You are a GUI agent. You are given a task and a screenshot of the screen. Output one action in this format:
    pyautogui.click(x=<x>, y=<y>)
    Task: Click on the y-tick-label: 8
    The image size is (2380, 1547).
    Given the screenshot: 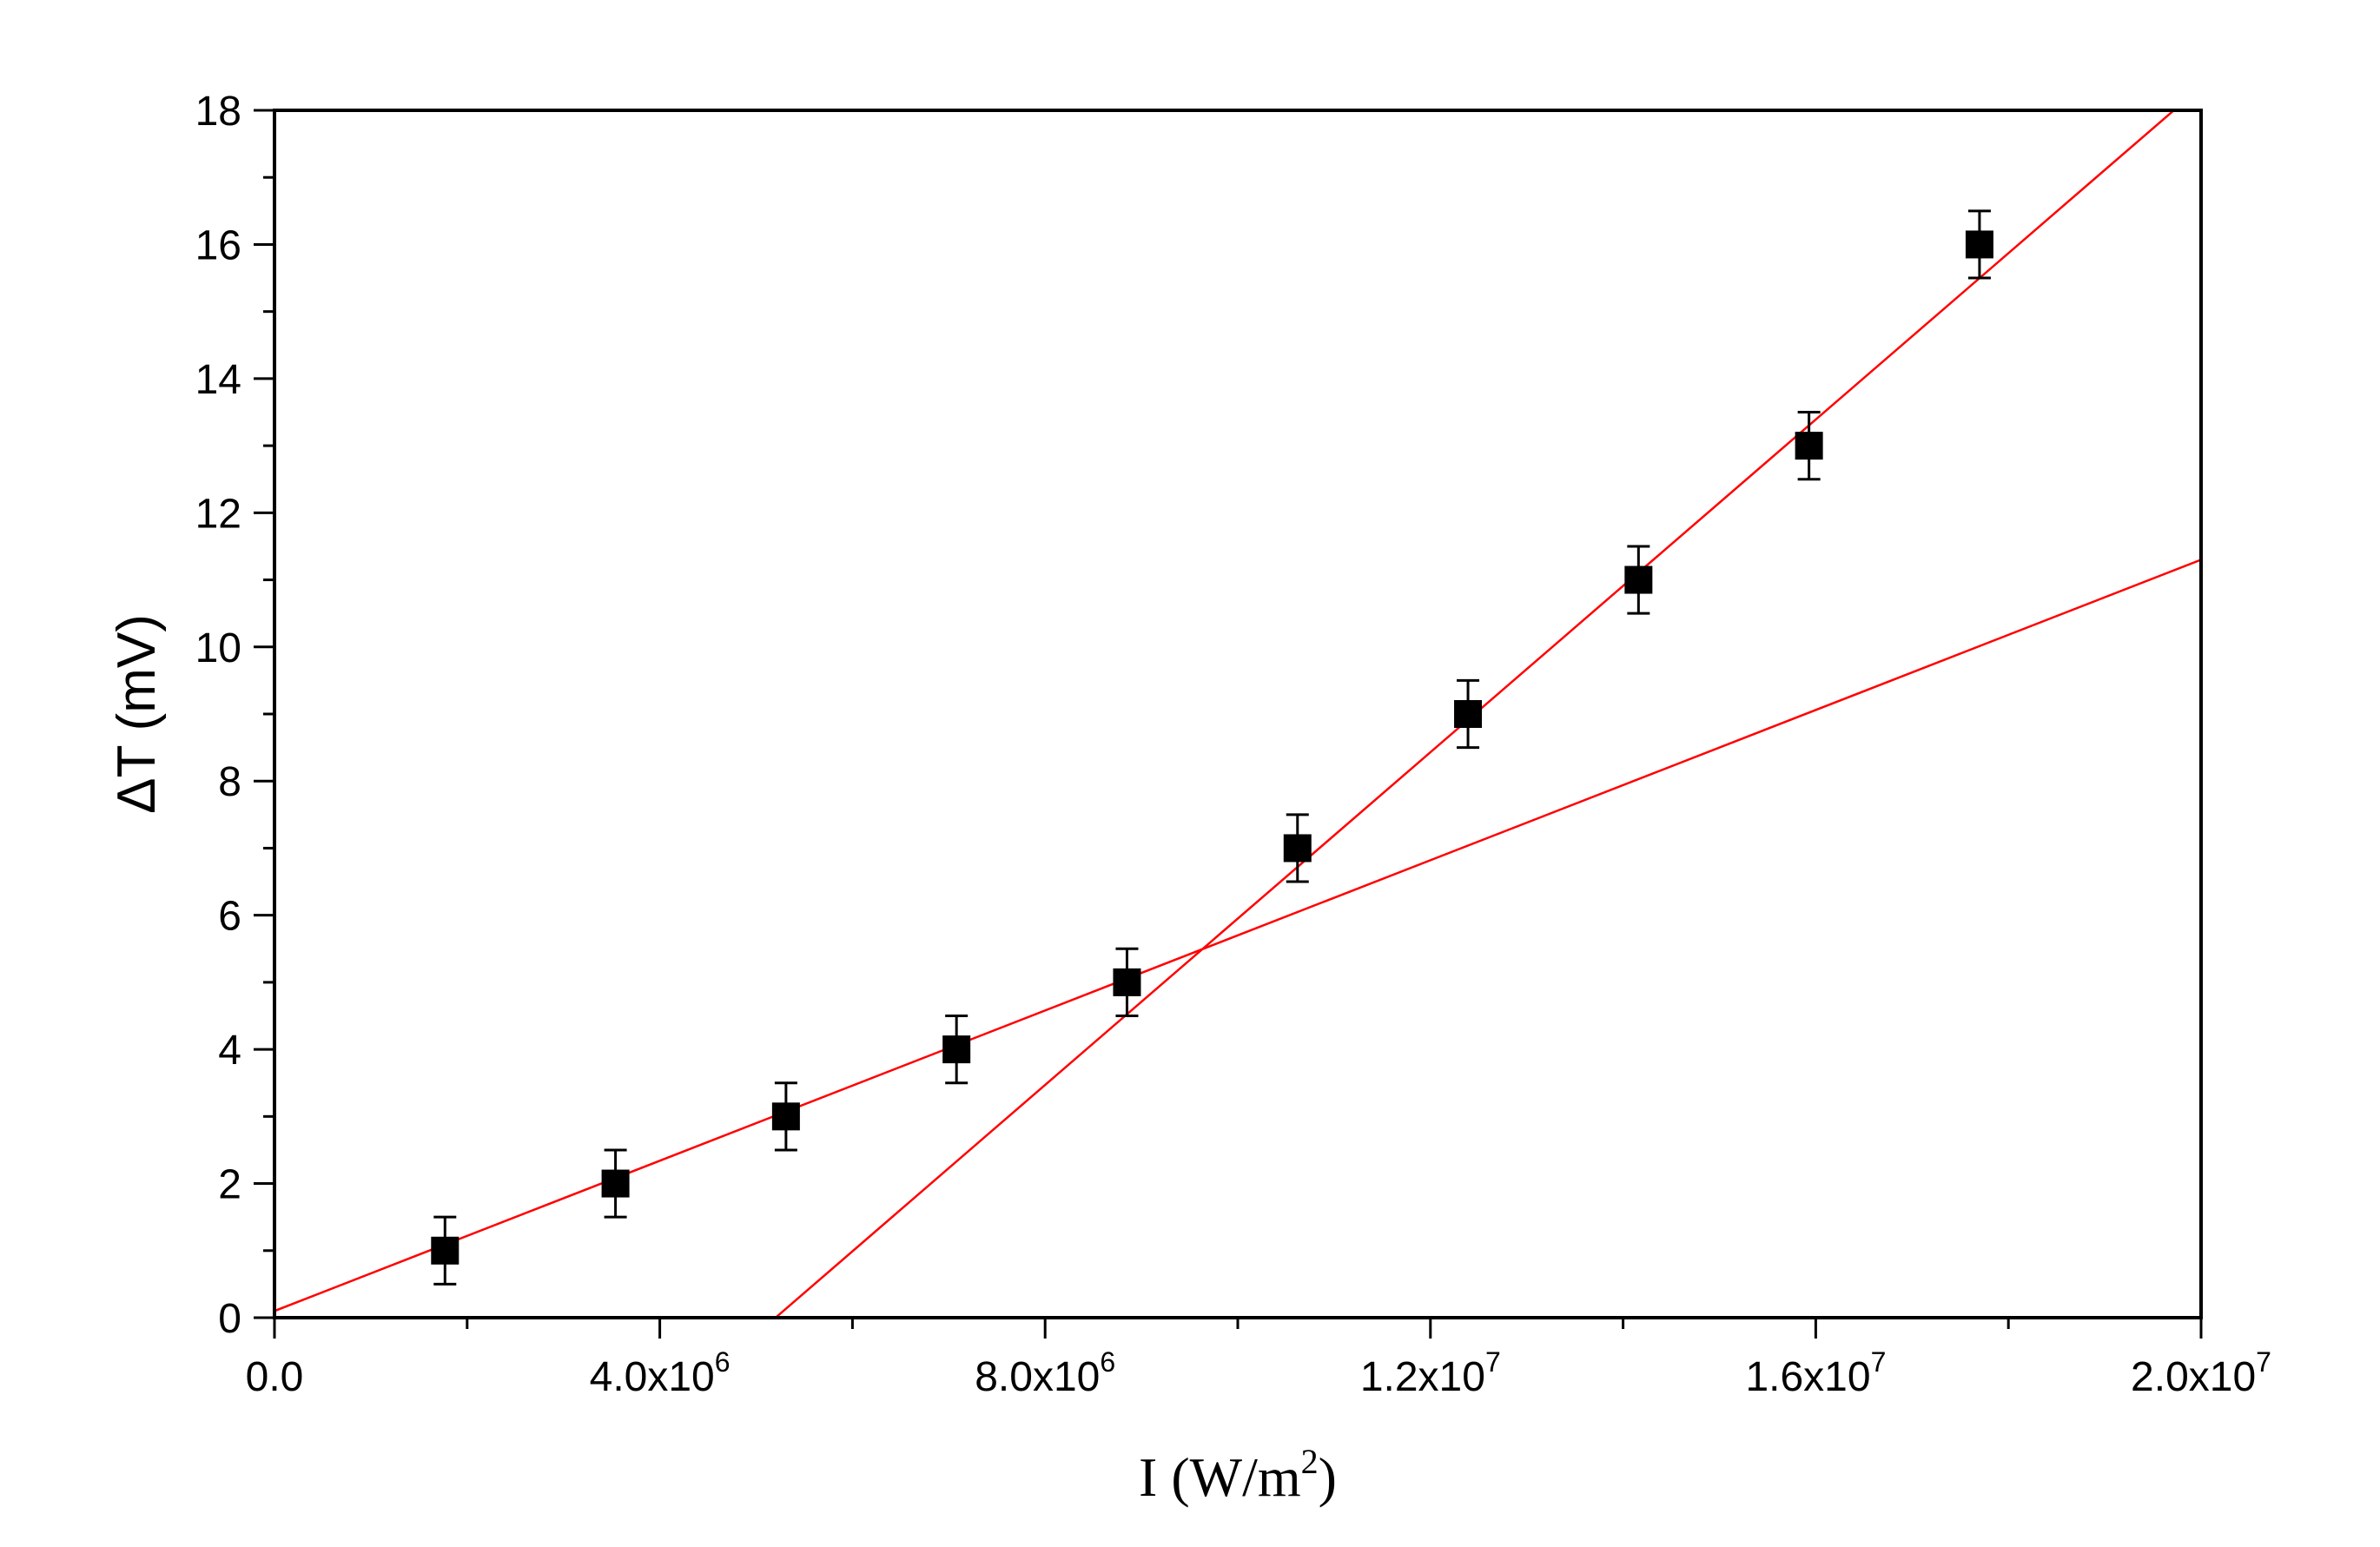 What is the action you would take?
    pyautogui.click(x=229, y=782)
    